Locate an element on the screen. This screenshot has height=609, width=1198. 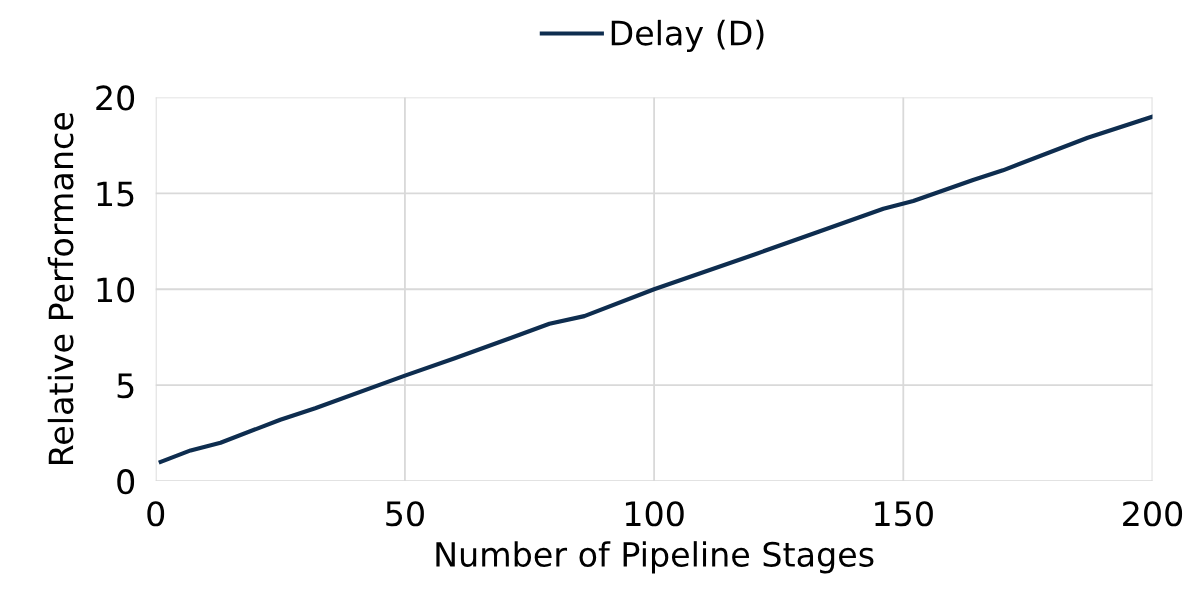
y-tick-label: 15 is located at coordinates (115, 194).